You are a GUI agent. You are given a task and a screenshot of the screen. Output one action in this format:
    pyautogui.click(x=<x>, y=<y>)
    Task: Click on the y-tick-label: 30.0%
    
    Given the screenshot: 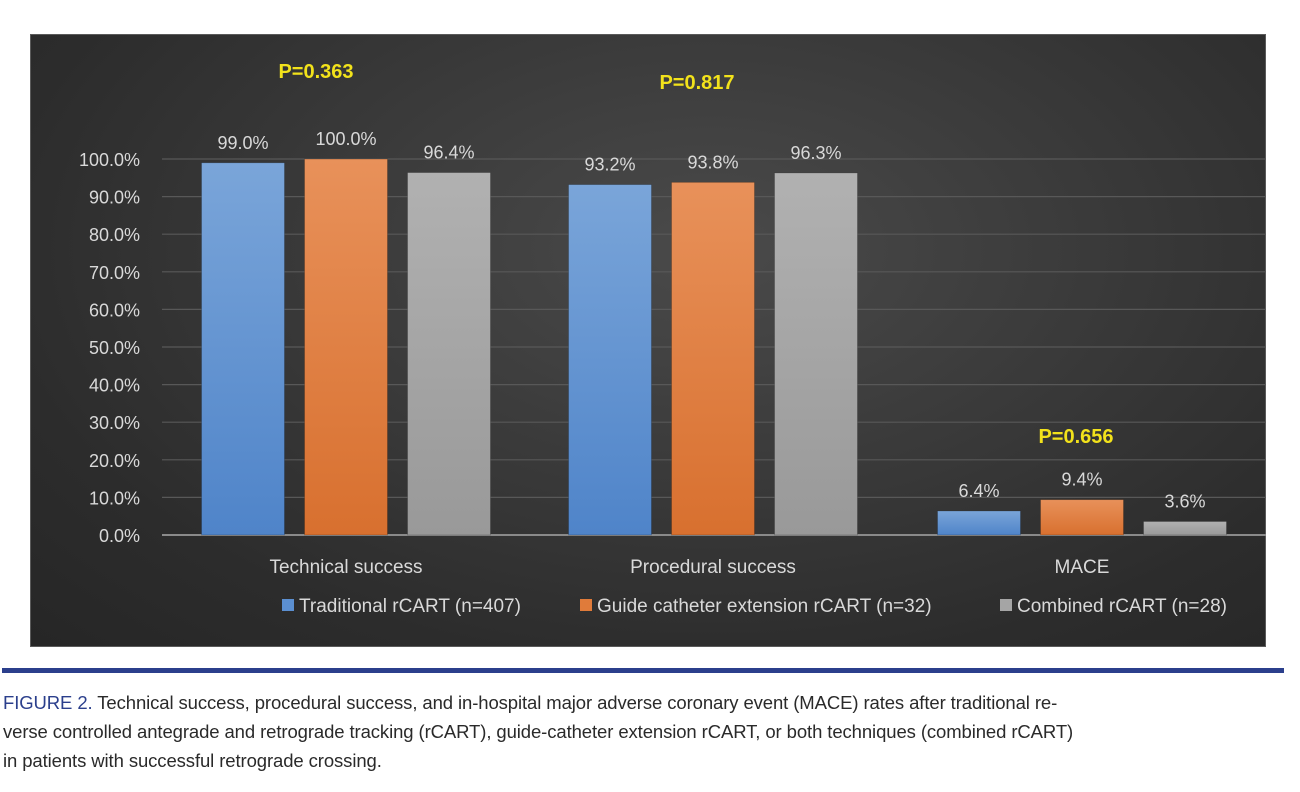 What is the action you would take?
    pyautogui.click(x=114, y=423)
    